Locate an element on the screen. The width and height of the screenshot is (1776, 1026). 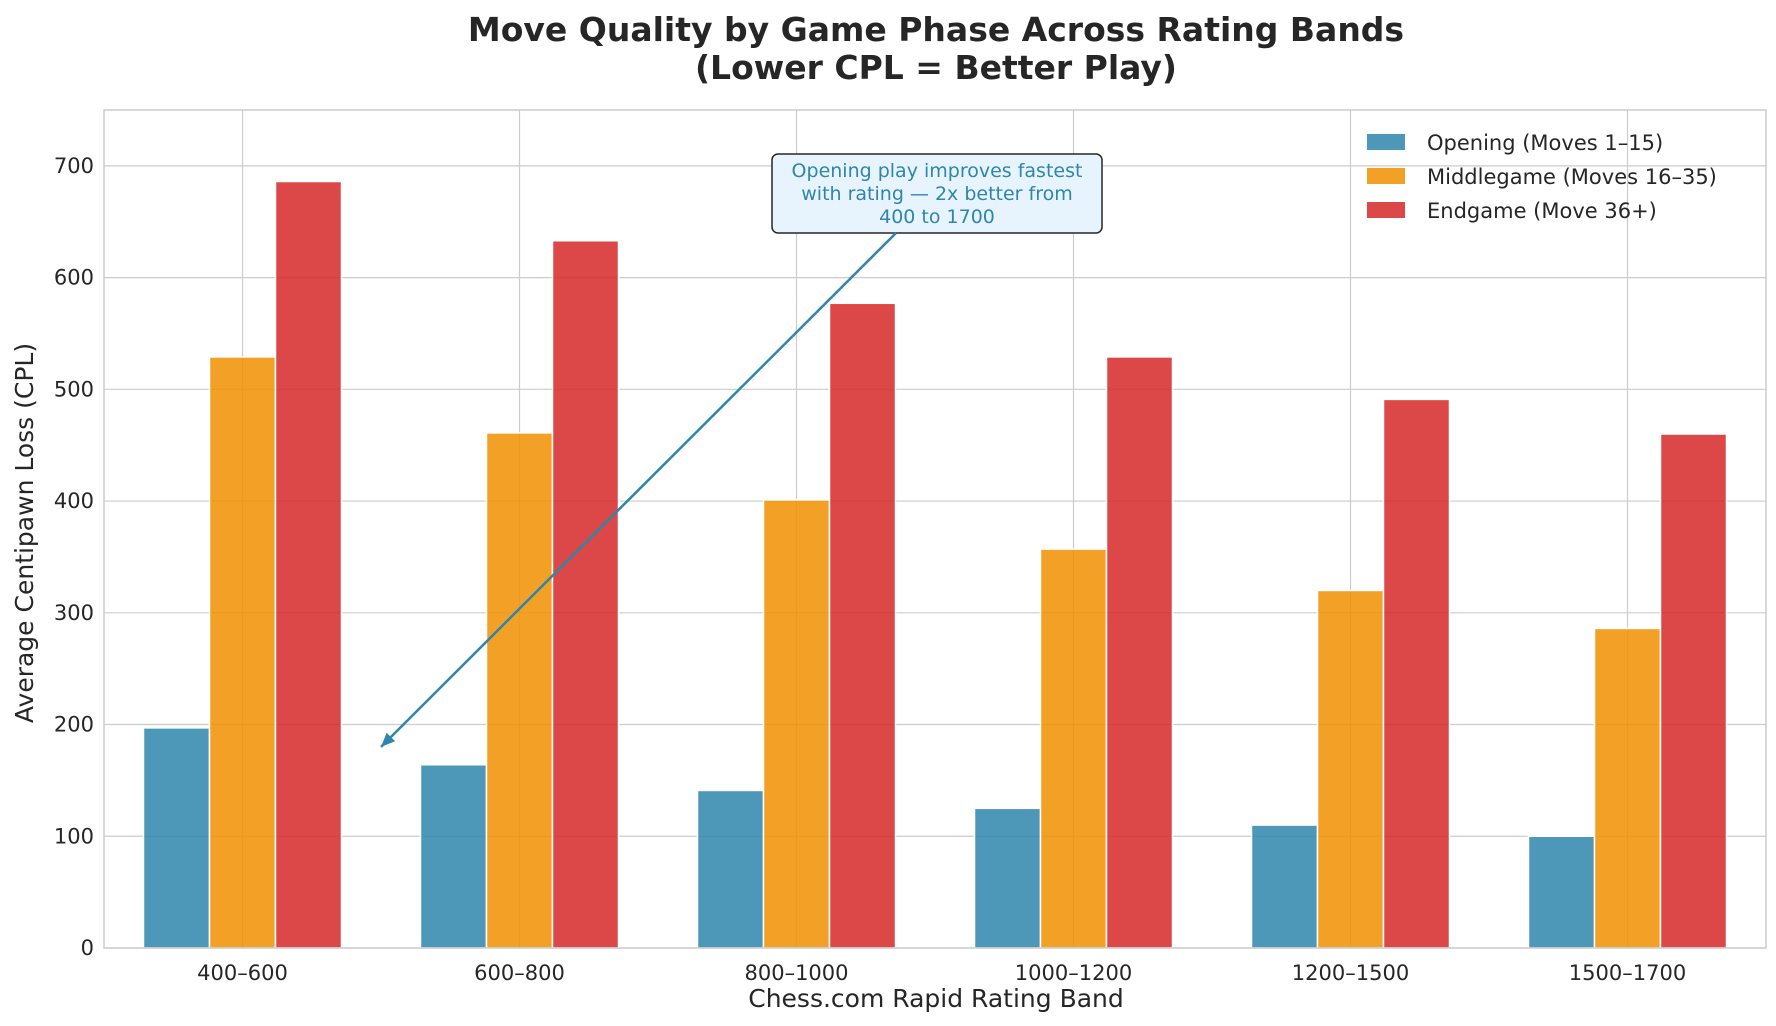
annotation-text: Opening play improves fastest is located at coordinates (937, 171).